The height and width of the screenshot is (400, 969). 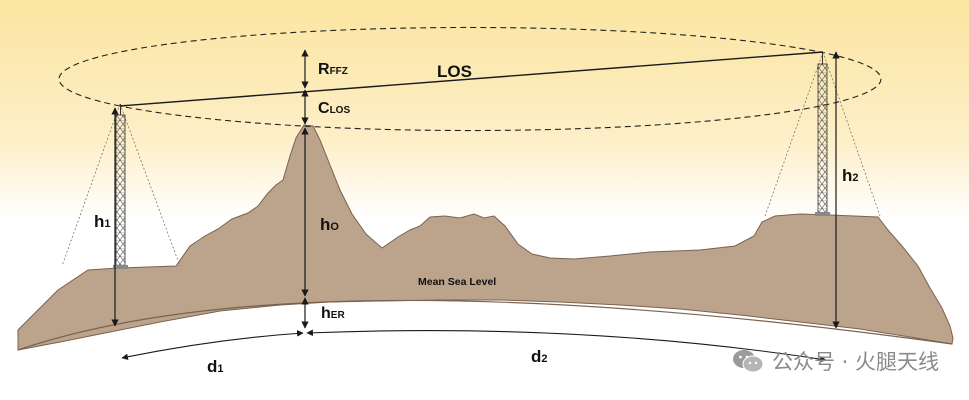 I want to click on r-ffz-label: RFFZ, so click(x=333, y=69).